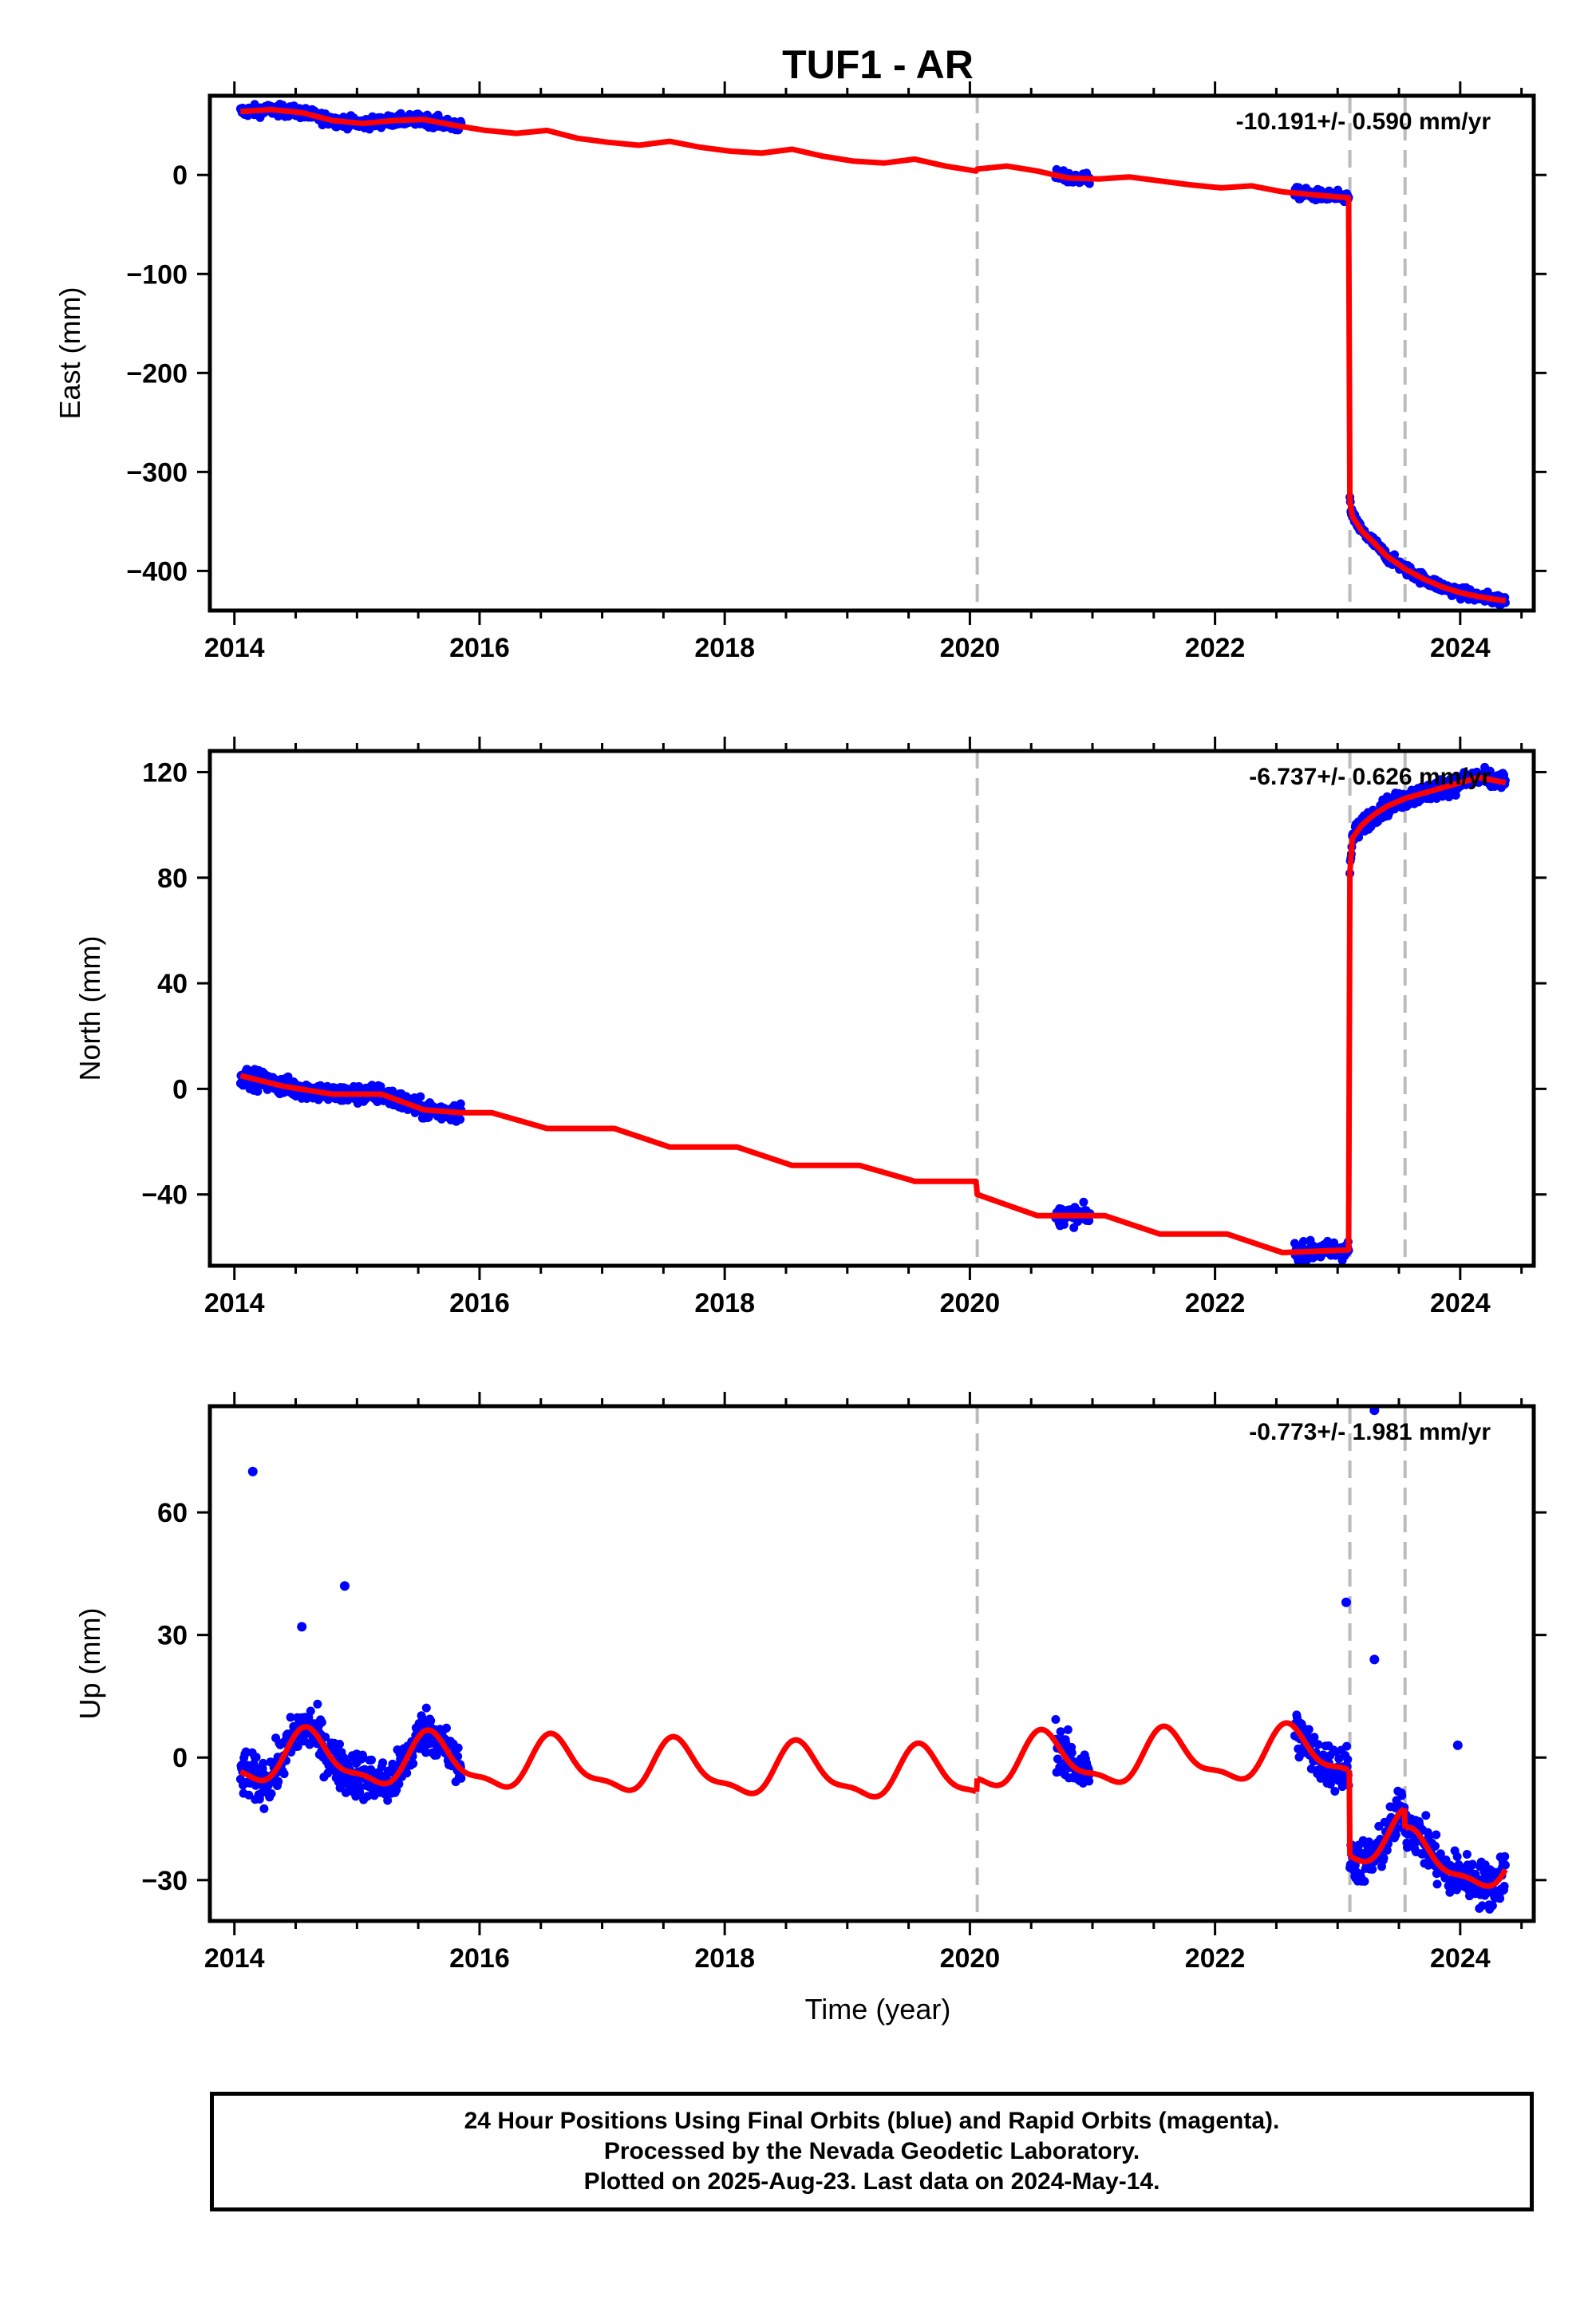  I want to click on y-tick-label: 30, so click(172, 1636).